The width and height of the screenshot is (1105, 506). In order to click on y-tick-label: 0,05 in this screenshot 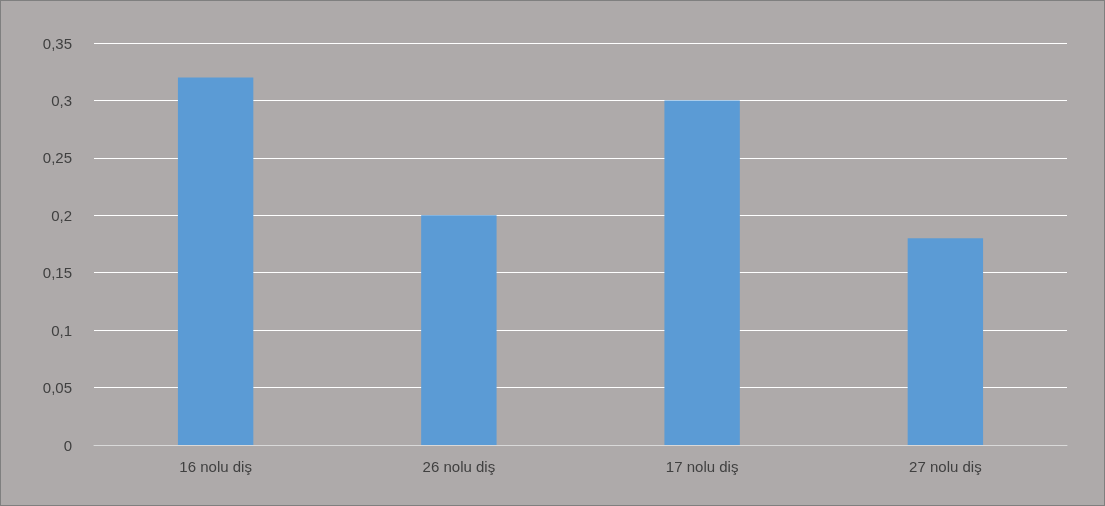, I will do `click(57, 388)`.